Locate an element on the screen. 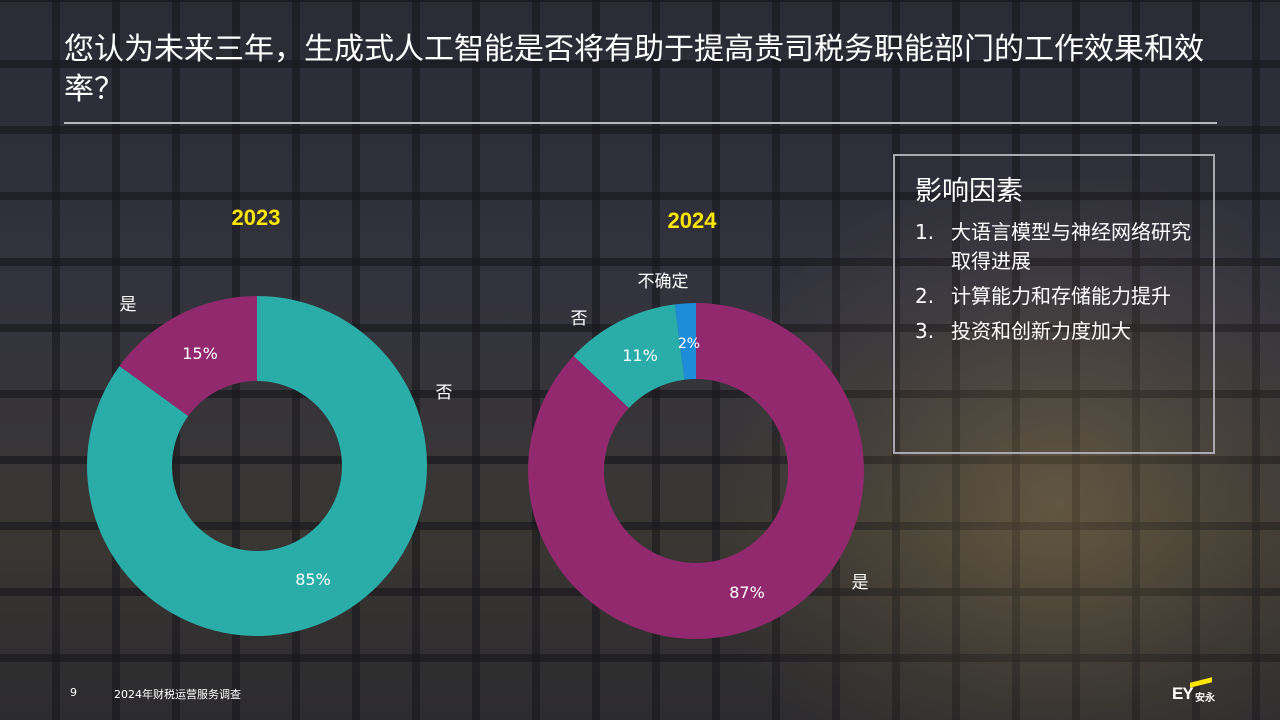  category-label-yes-2023: 是 is located at coordinates (128, 305).